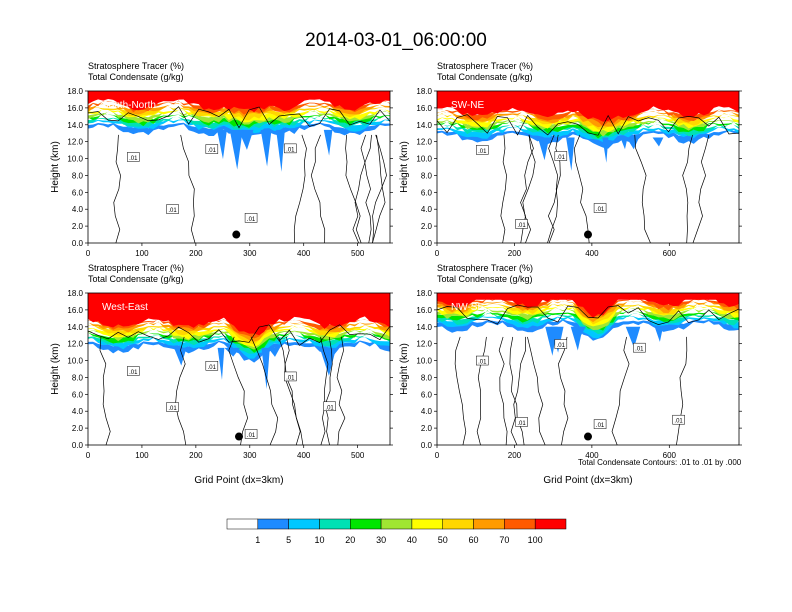 This screenshot has height=612, width=792. What do you see at coordinates (129, 105) in the screenshot?
I see `panel-label: South-North` at bounding box center [129, 105].